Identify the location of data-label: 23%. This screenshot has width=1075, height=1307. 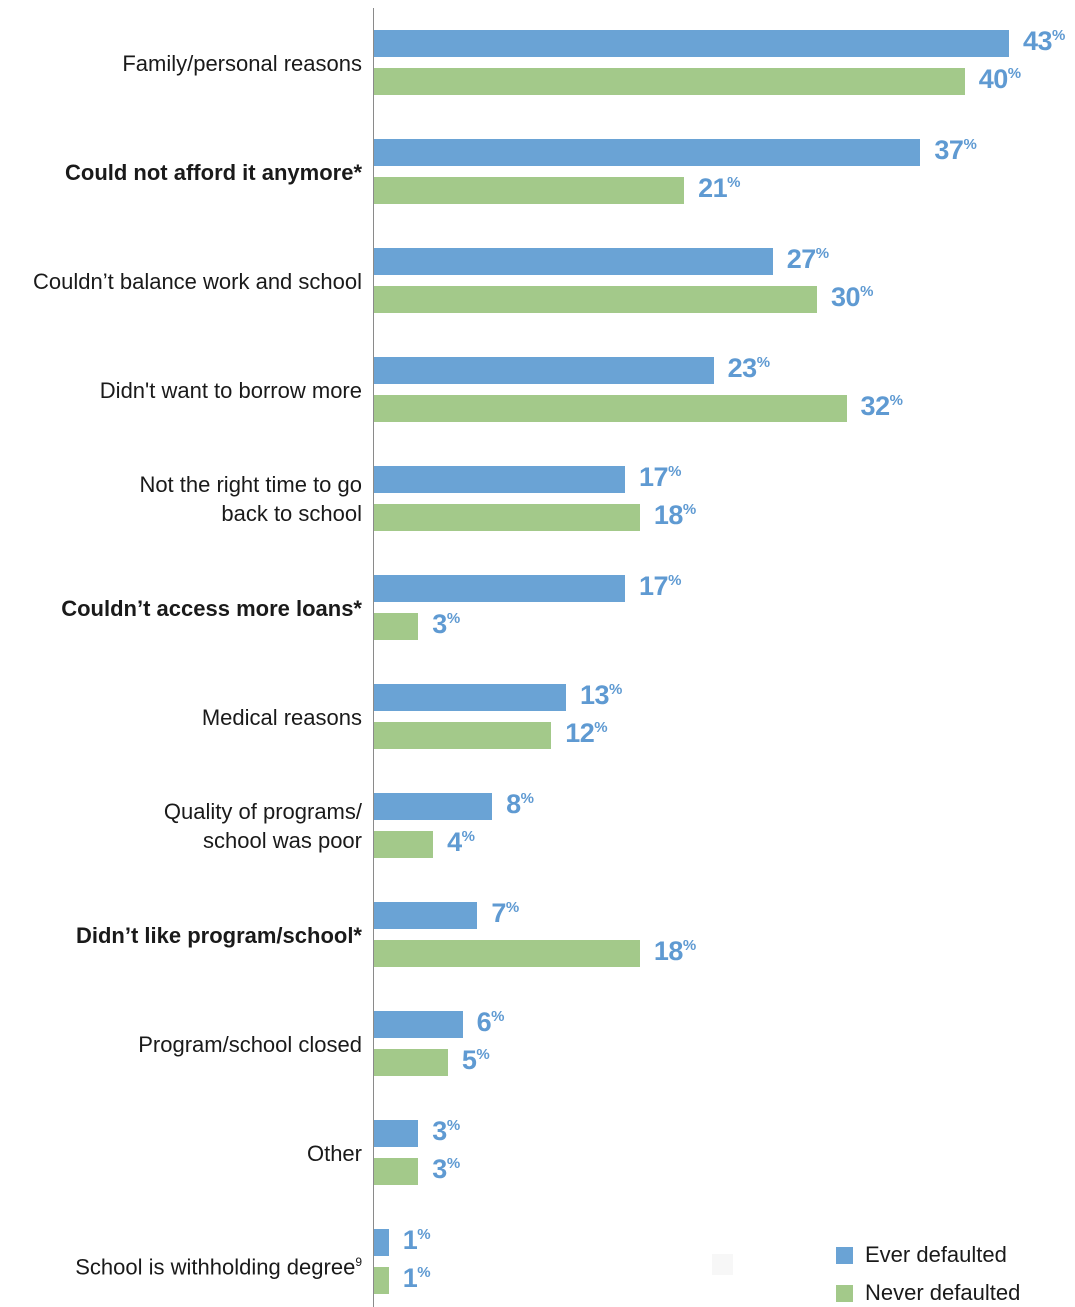
(749, 368).